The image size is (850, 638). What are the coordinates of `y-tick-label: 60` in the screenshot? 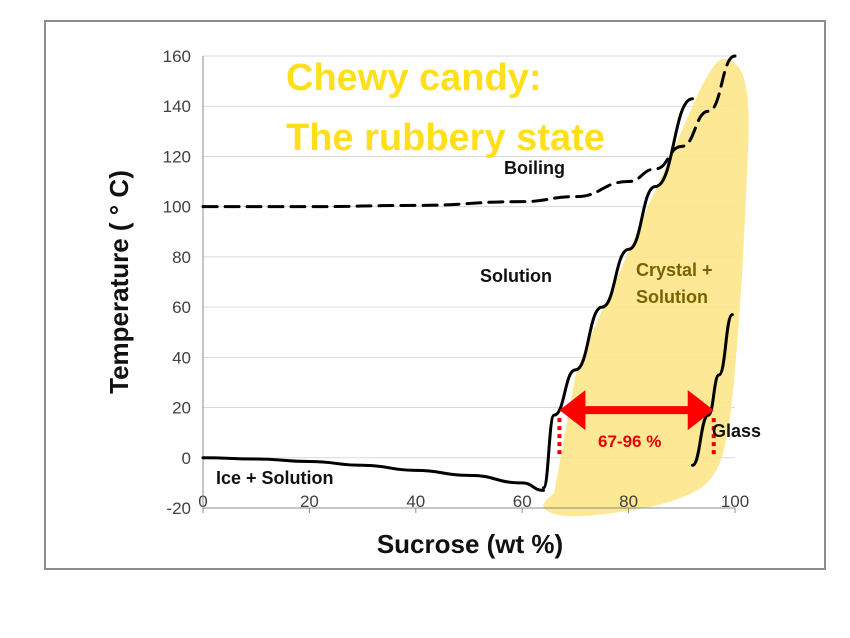 It's located at (181, 307).